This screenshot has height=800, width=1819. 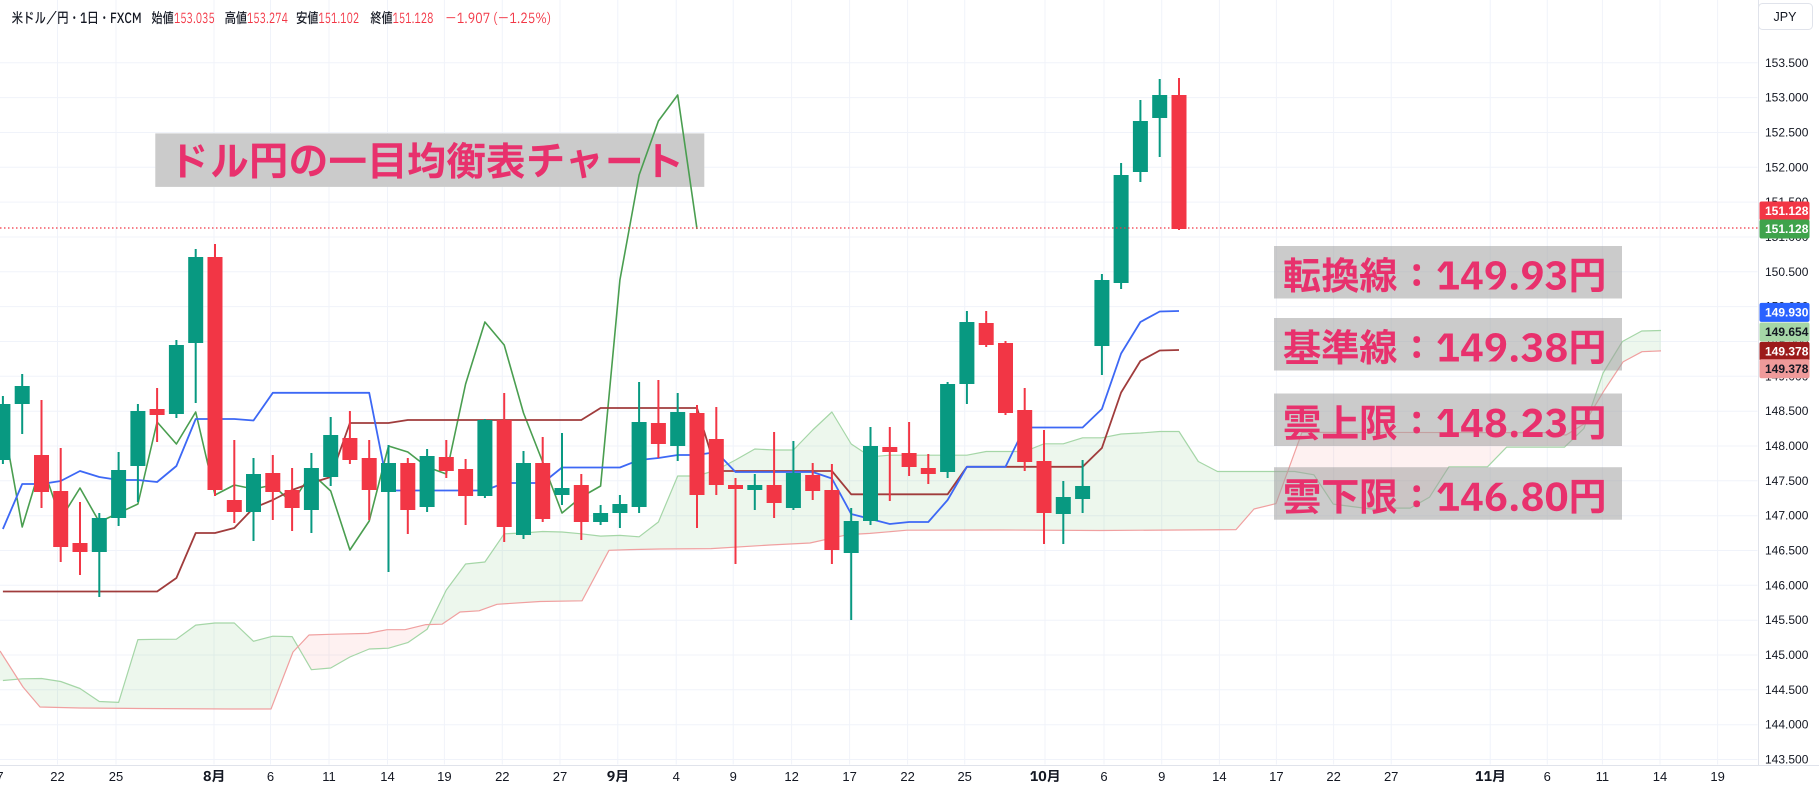 I want to click on svg-text: 150.500, so click(x=1787, y=272).